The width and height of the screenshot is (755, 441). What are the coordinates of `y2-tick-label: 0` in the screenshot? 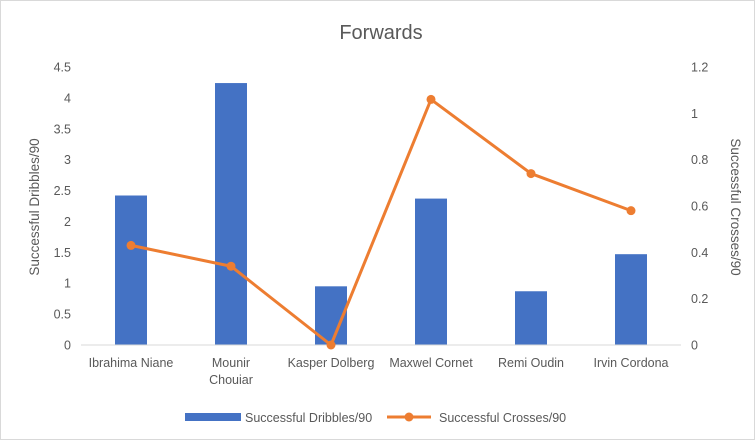 It's located at (694, 346).